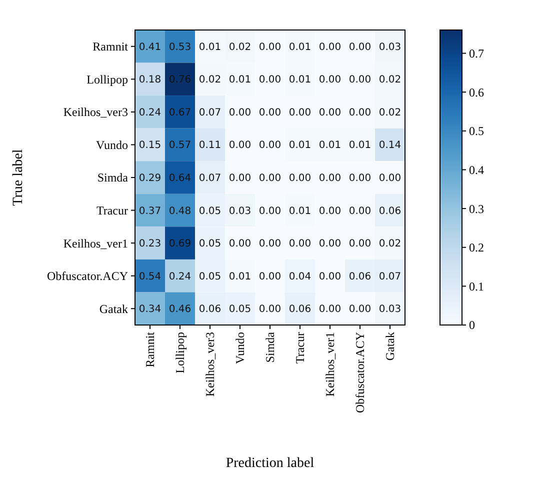 Image resolution: width=550 pixels, height=477 pixels. I want to click on x-tick-label: Ramnit, so click(150, 349).